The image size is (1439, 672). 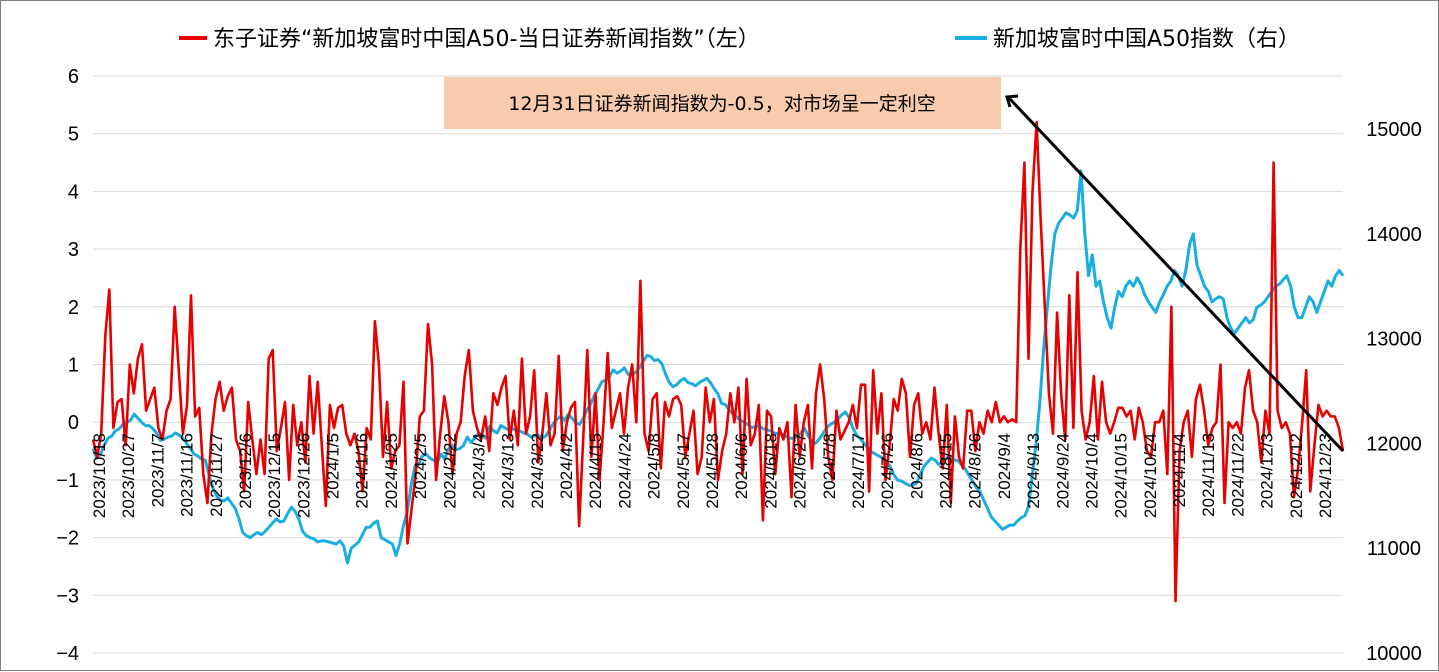 I want to click on annotation-text: 12月31日证券新闻指数为-0.5，对市场呈一定利空, so click(x=721, y=104).